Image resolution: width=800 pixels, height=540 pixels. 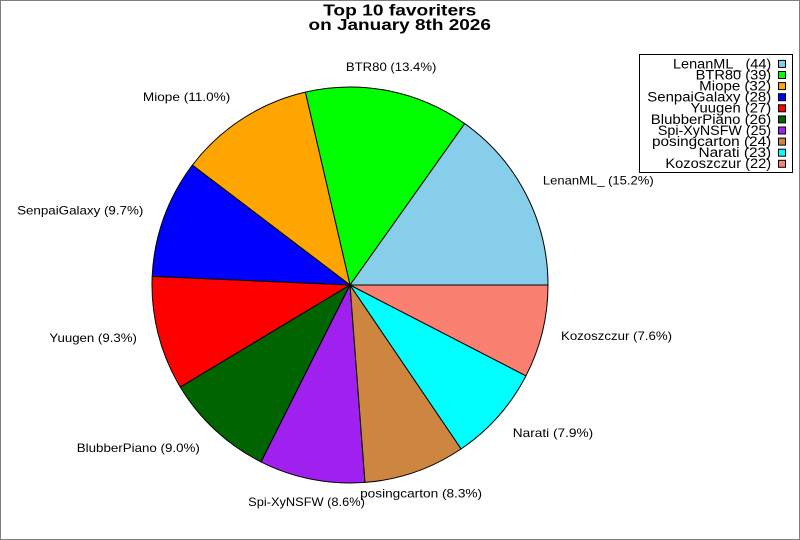 What do you see at coordinates (734, 74) in the screenshot?
I see `svg-text: BTR80 (39)` at bounding box center [734, 74].